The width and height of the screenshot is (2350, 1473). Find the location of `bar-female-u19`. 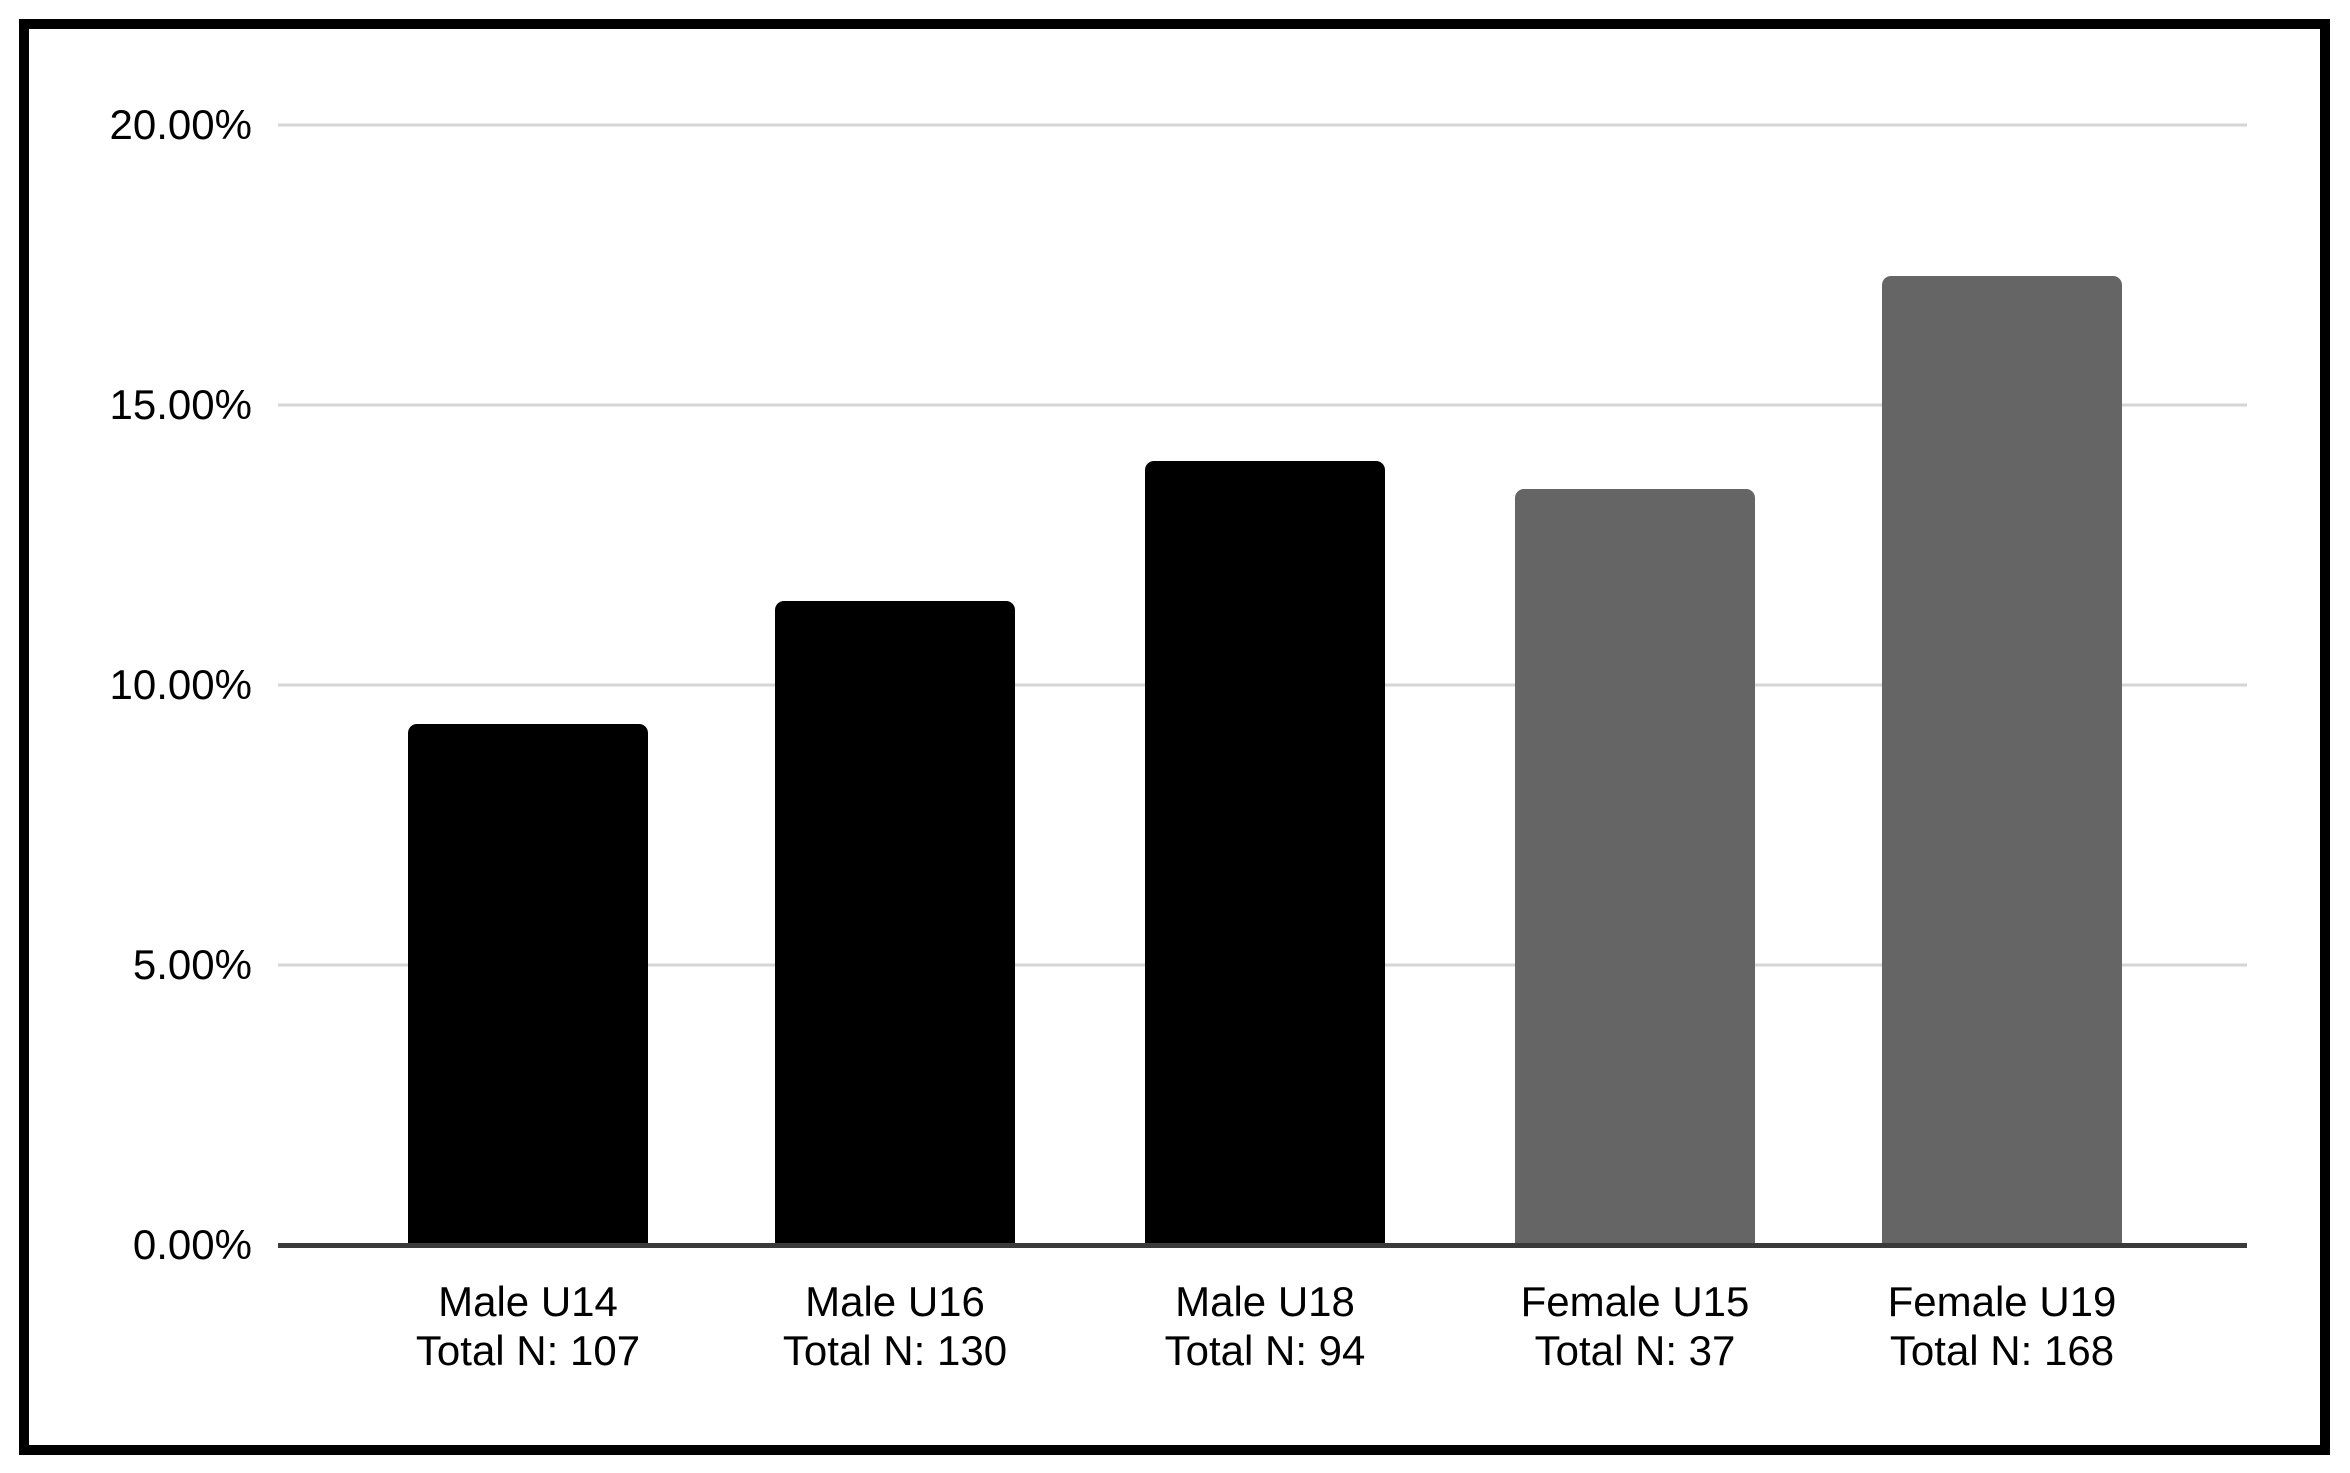

bar-female-u19 is located at coordinates (2002, 760).